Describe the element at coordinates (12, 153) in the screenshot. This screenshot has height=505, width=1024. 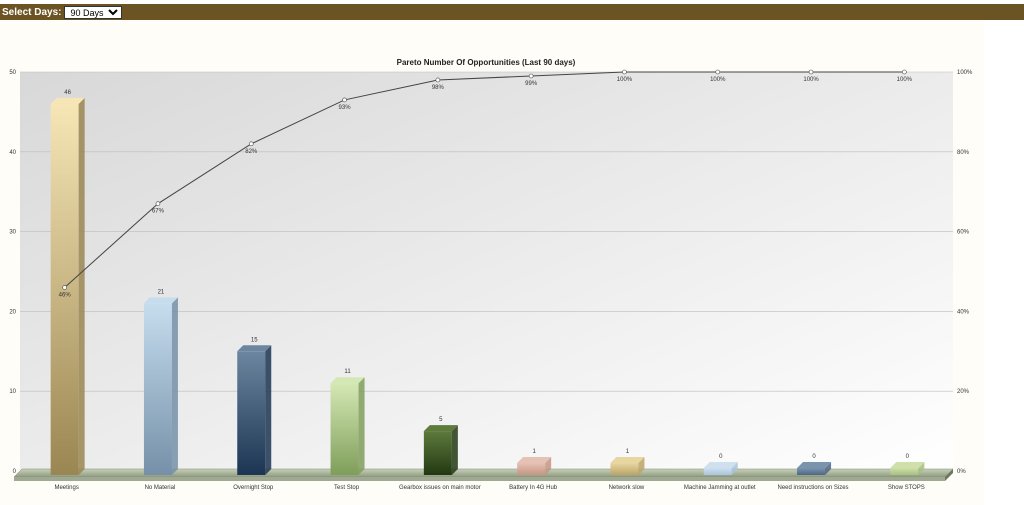
I see `y-axis-tick-label: 40` at that location.